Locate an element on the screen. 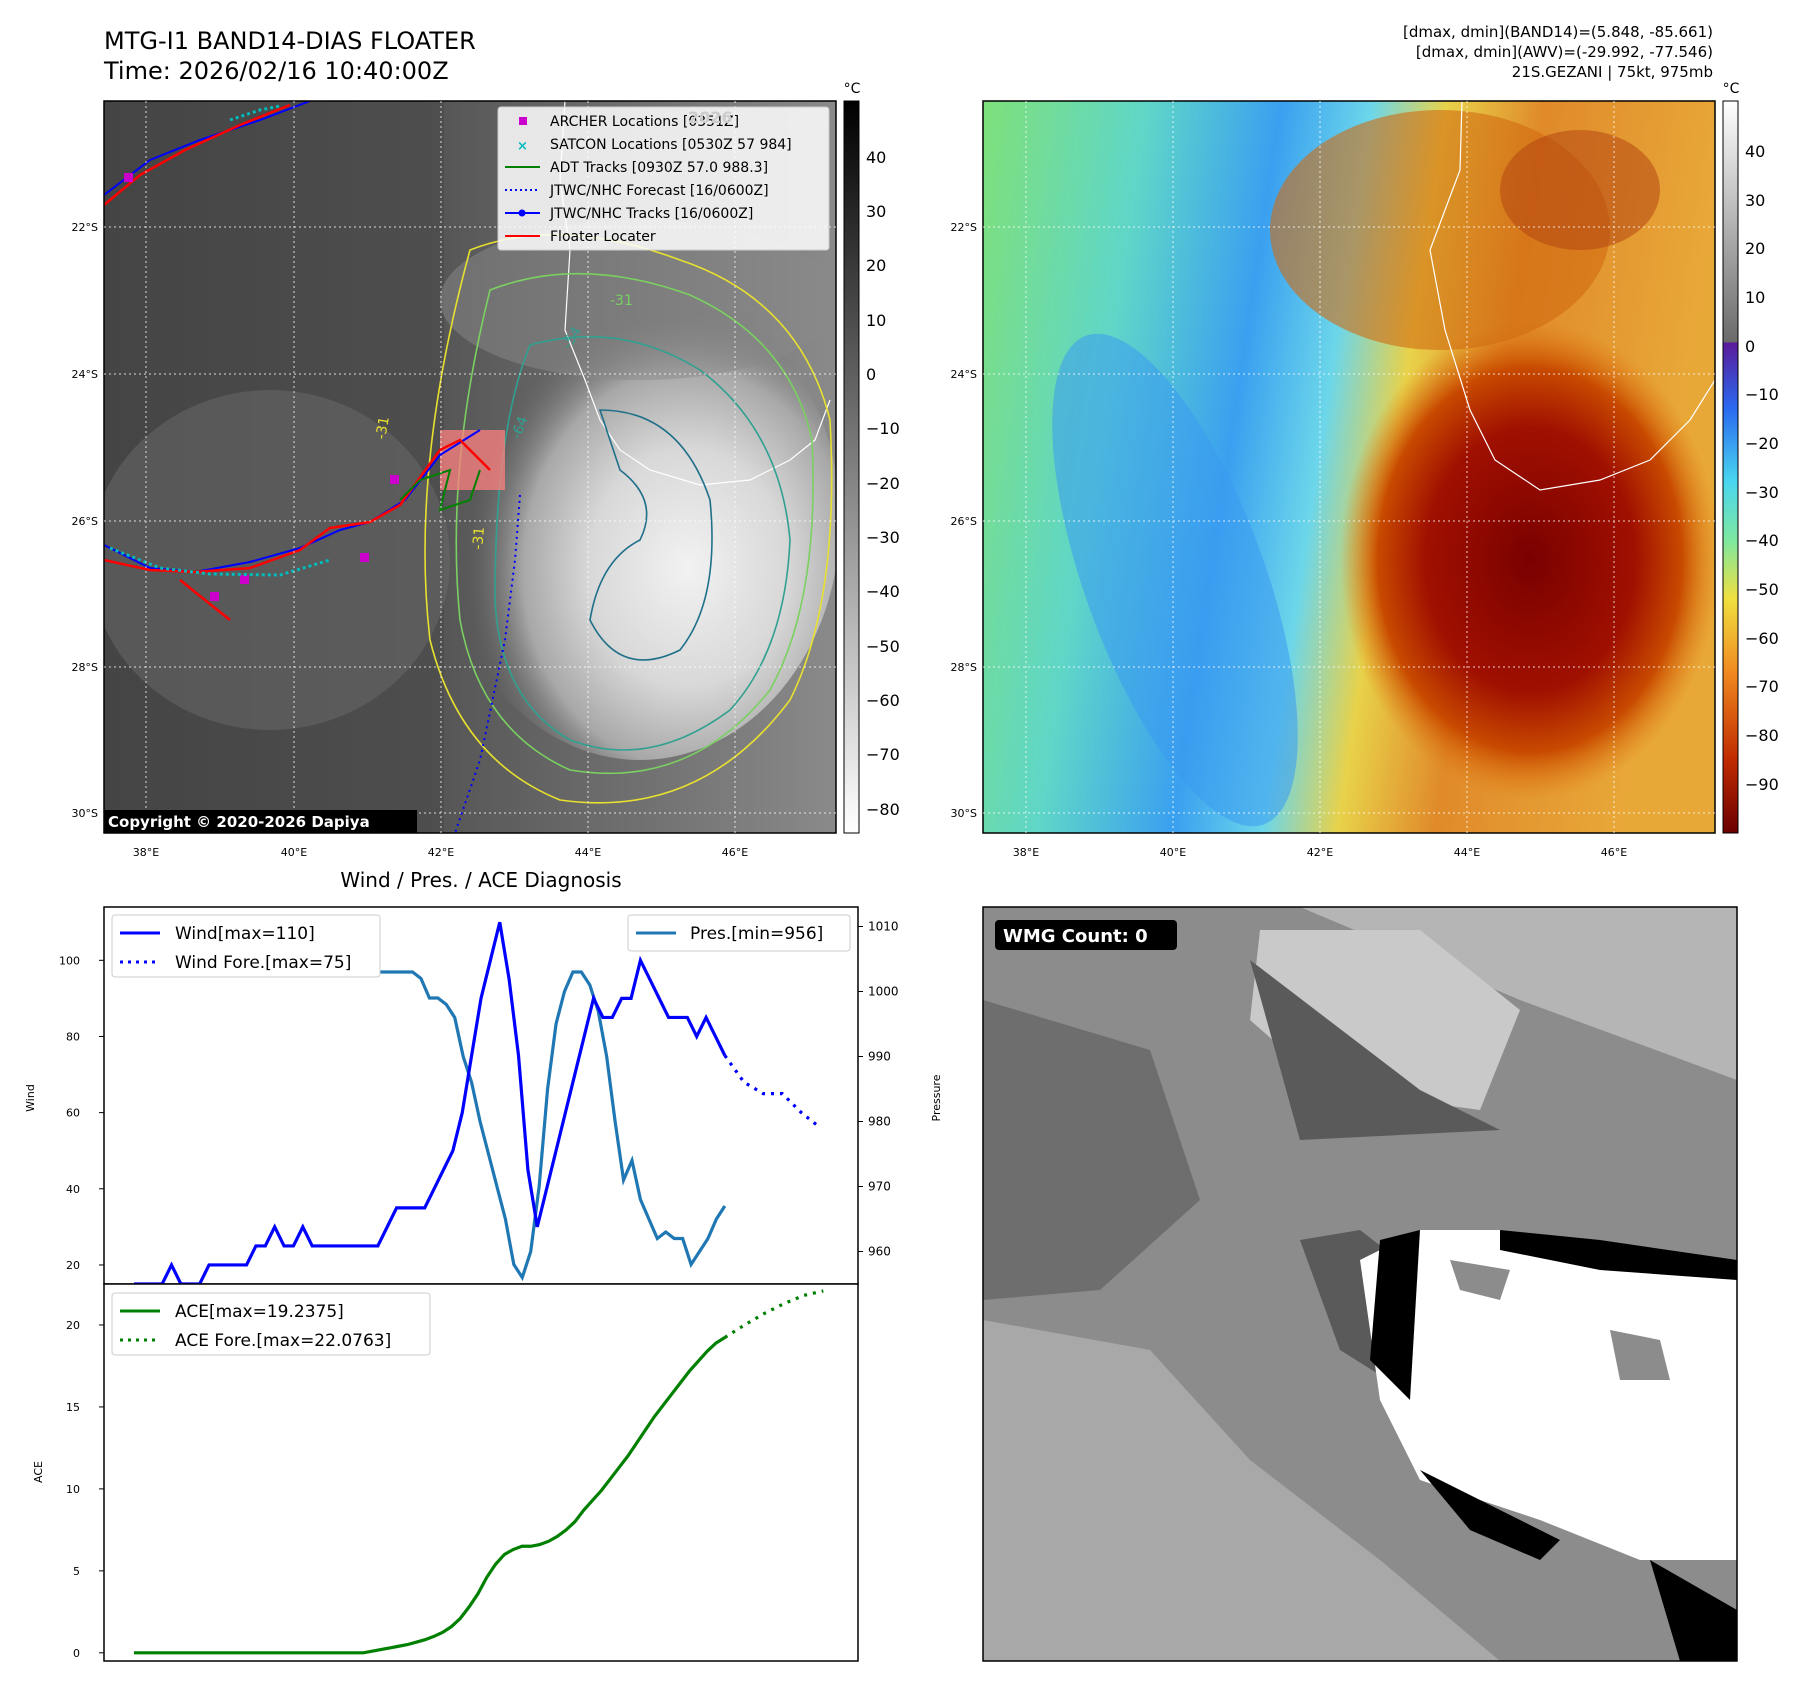 The height and width of the screenshot is (1690, 1797). pressure-ytick-label: 980 is located at coordinates (879, 1122).